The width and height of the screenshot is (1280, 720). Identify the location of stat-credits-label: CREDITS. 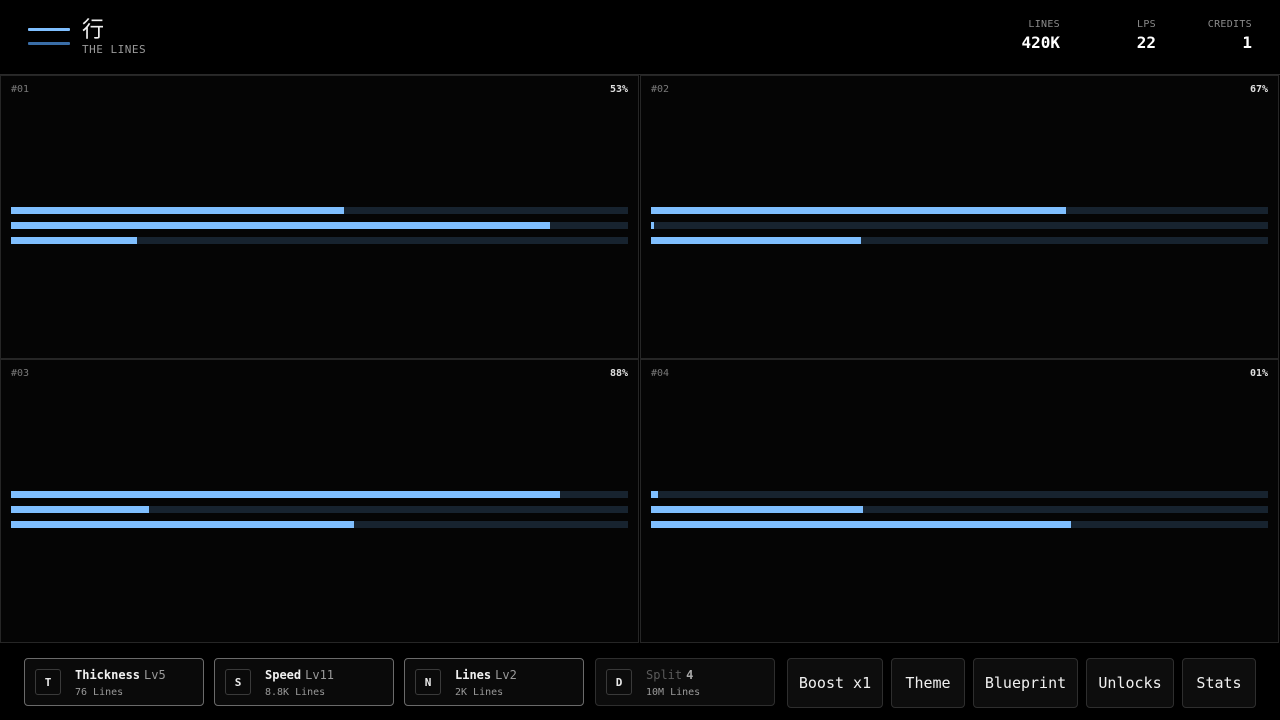
(1229, 24).